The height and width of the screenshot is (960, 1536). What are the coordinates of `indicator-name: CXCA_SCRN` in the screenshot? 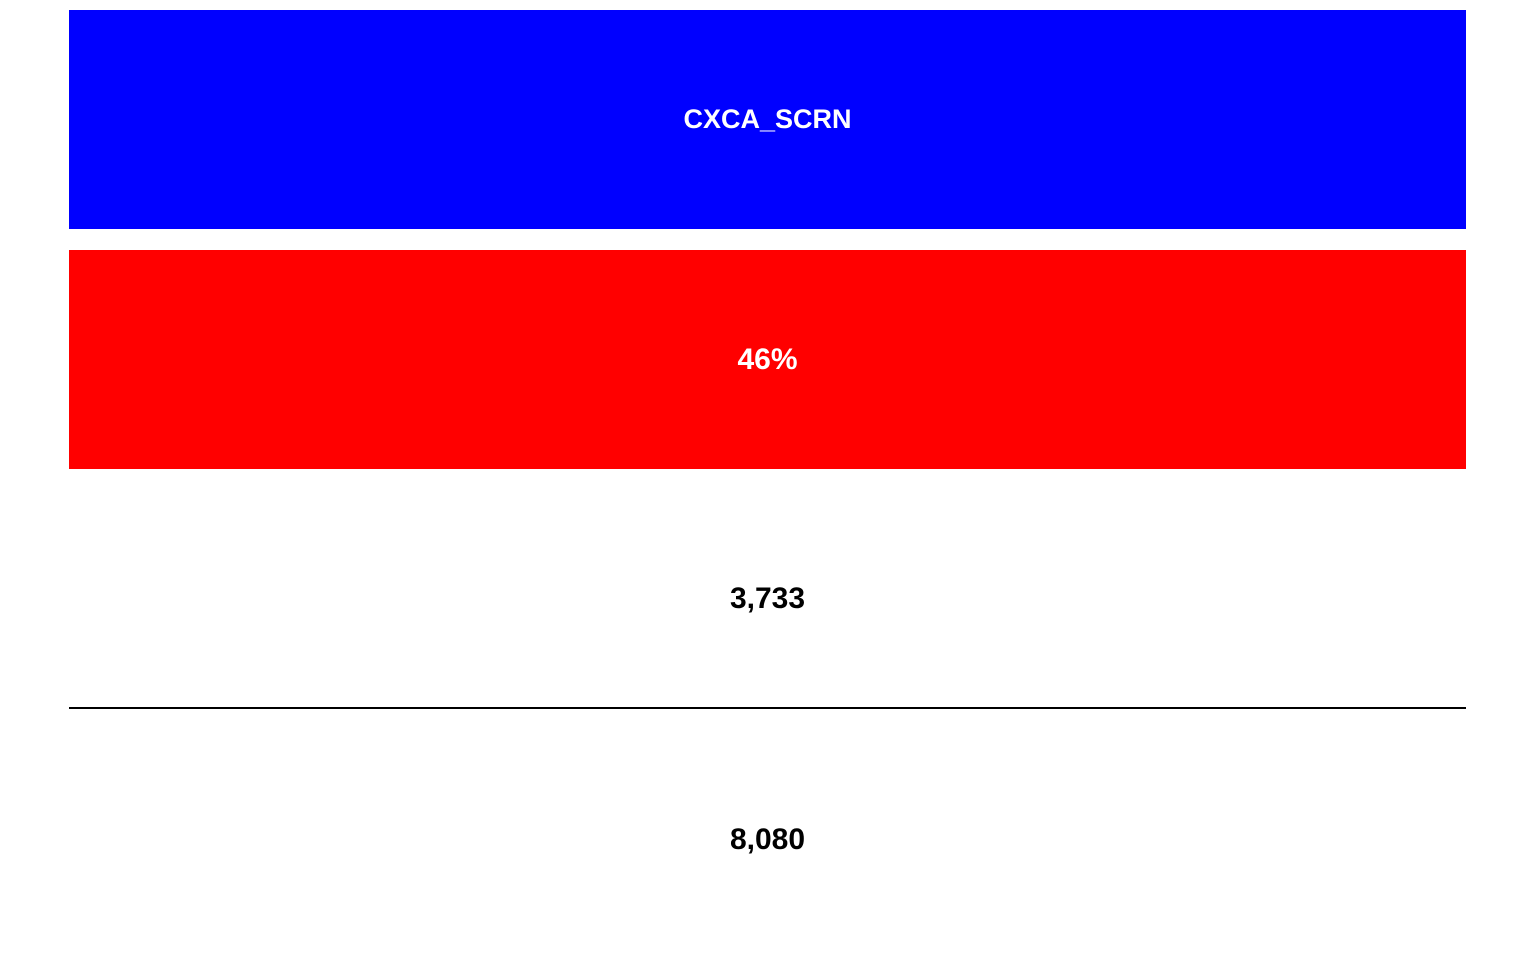 It's located at (767, 119).